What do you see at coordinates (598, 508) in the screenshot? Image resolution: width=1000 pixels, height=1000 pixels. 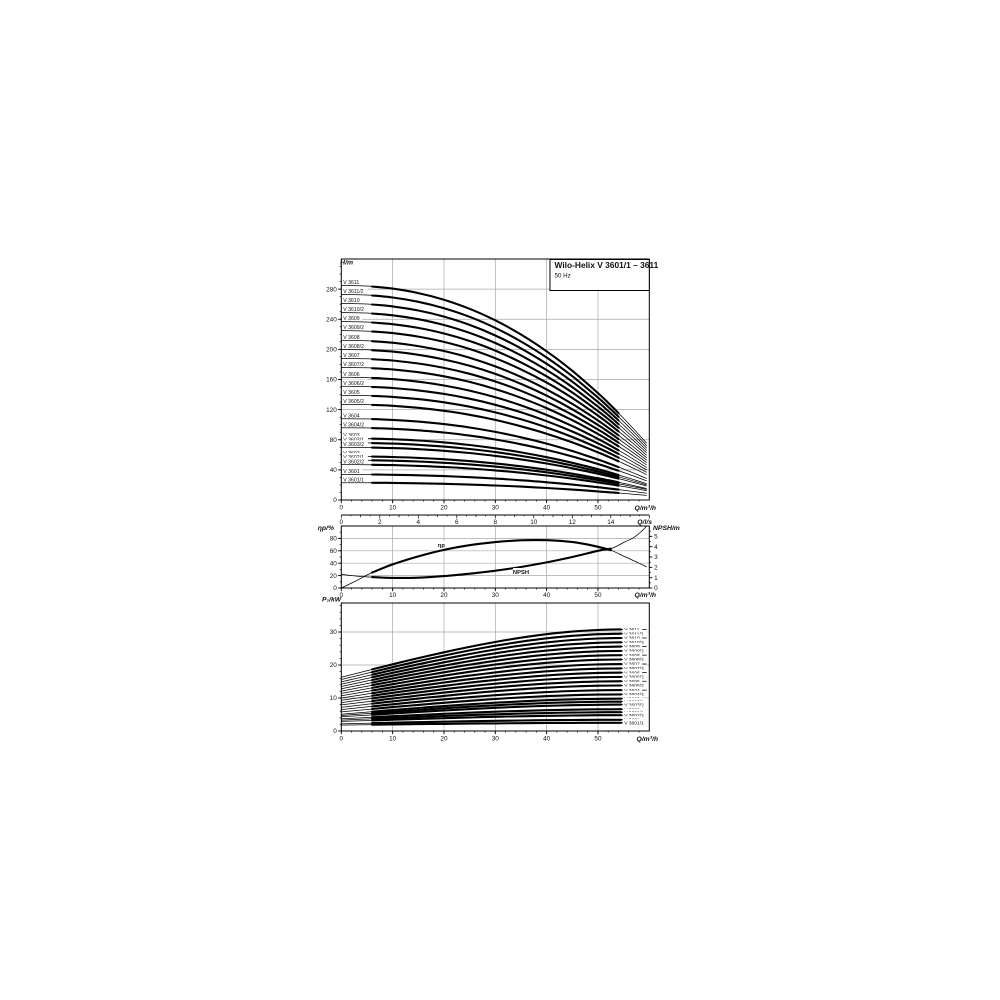 I see `x-tick-label: 50` at bounding box center [598, 508].